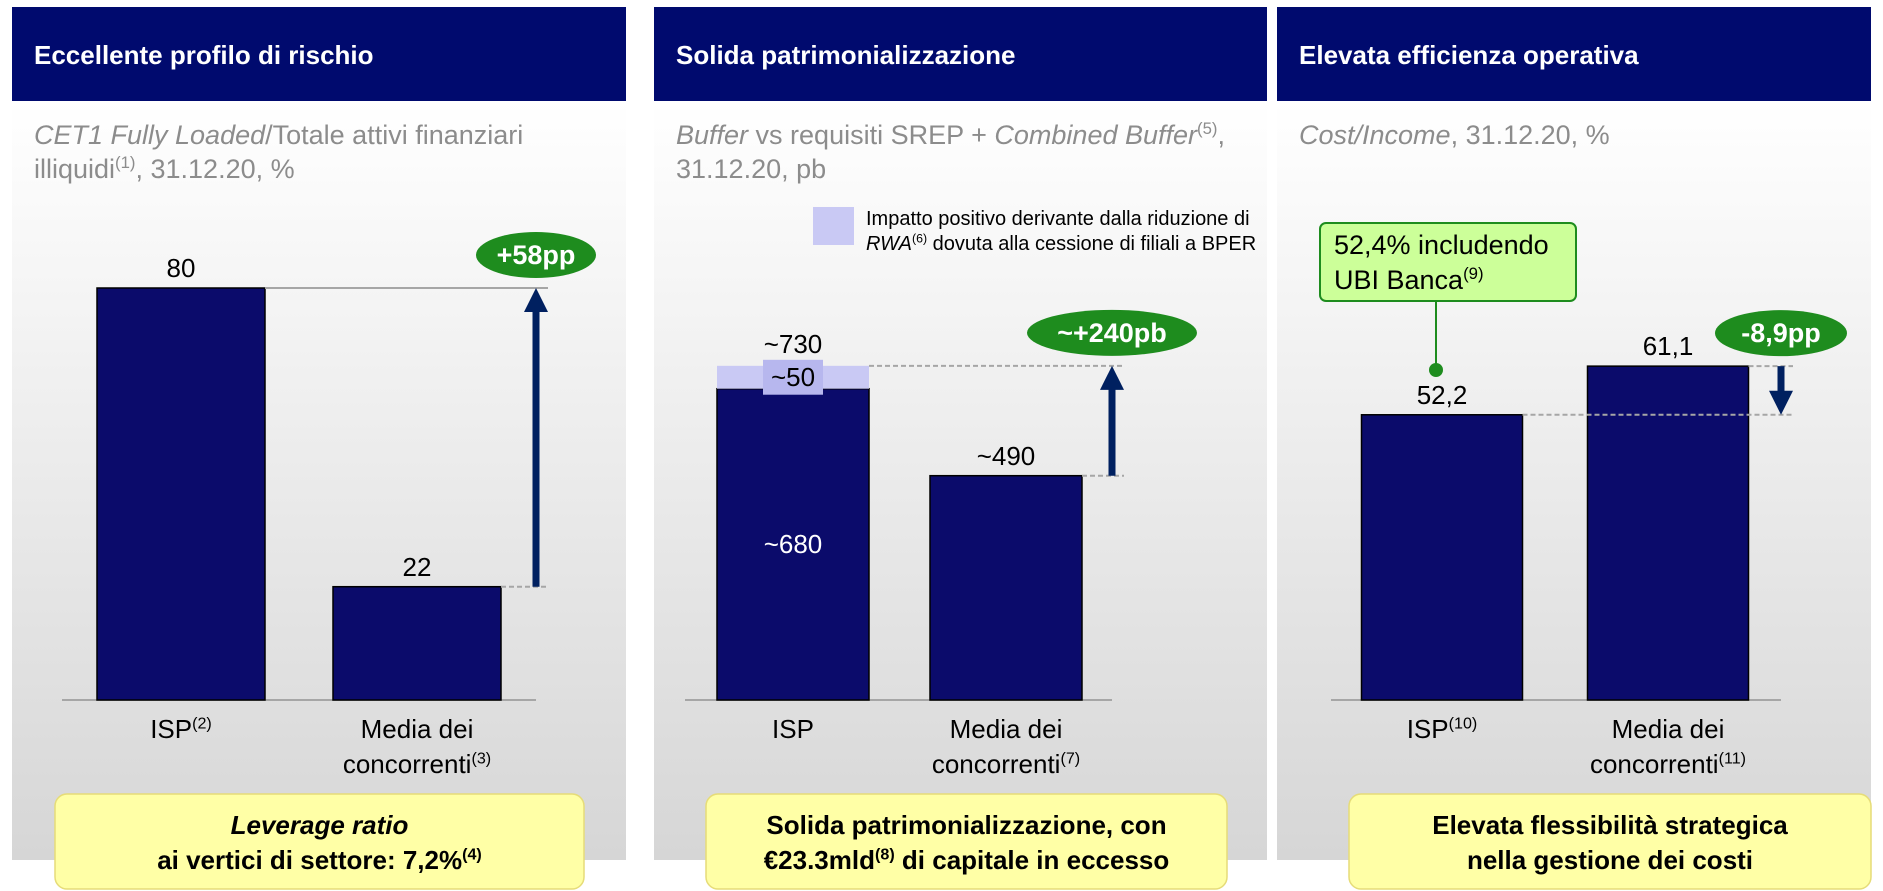 This screenshot has width=1883, height=891. I want to click on footer-line: €23.3mld(8) di capitale in eccesso, so click(966, 860).